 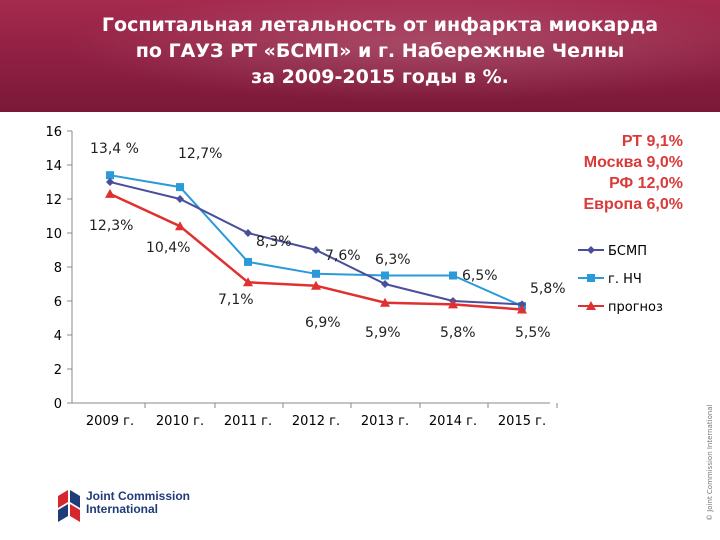 I want to click on legend: БСМП г. НЧ прогноз, so click(x=620, y=279).